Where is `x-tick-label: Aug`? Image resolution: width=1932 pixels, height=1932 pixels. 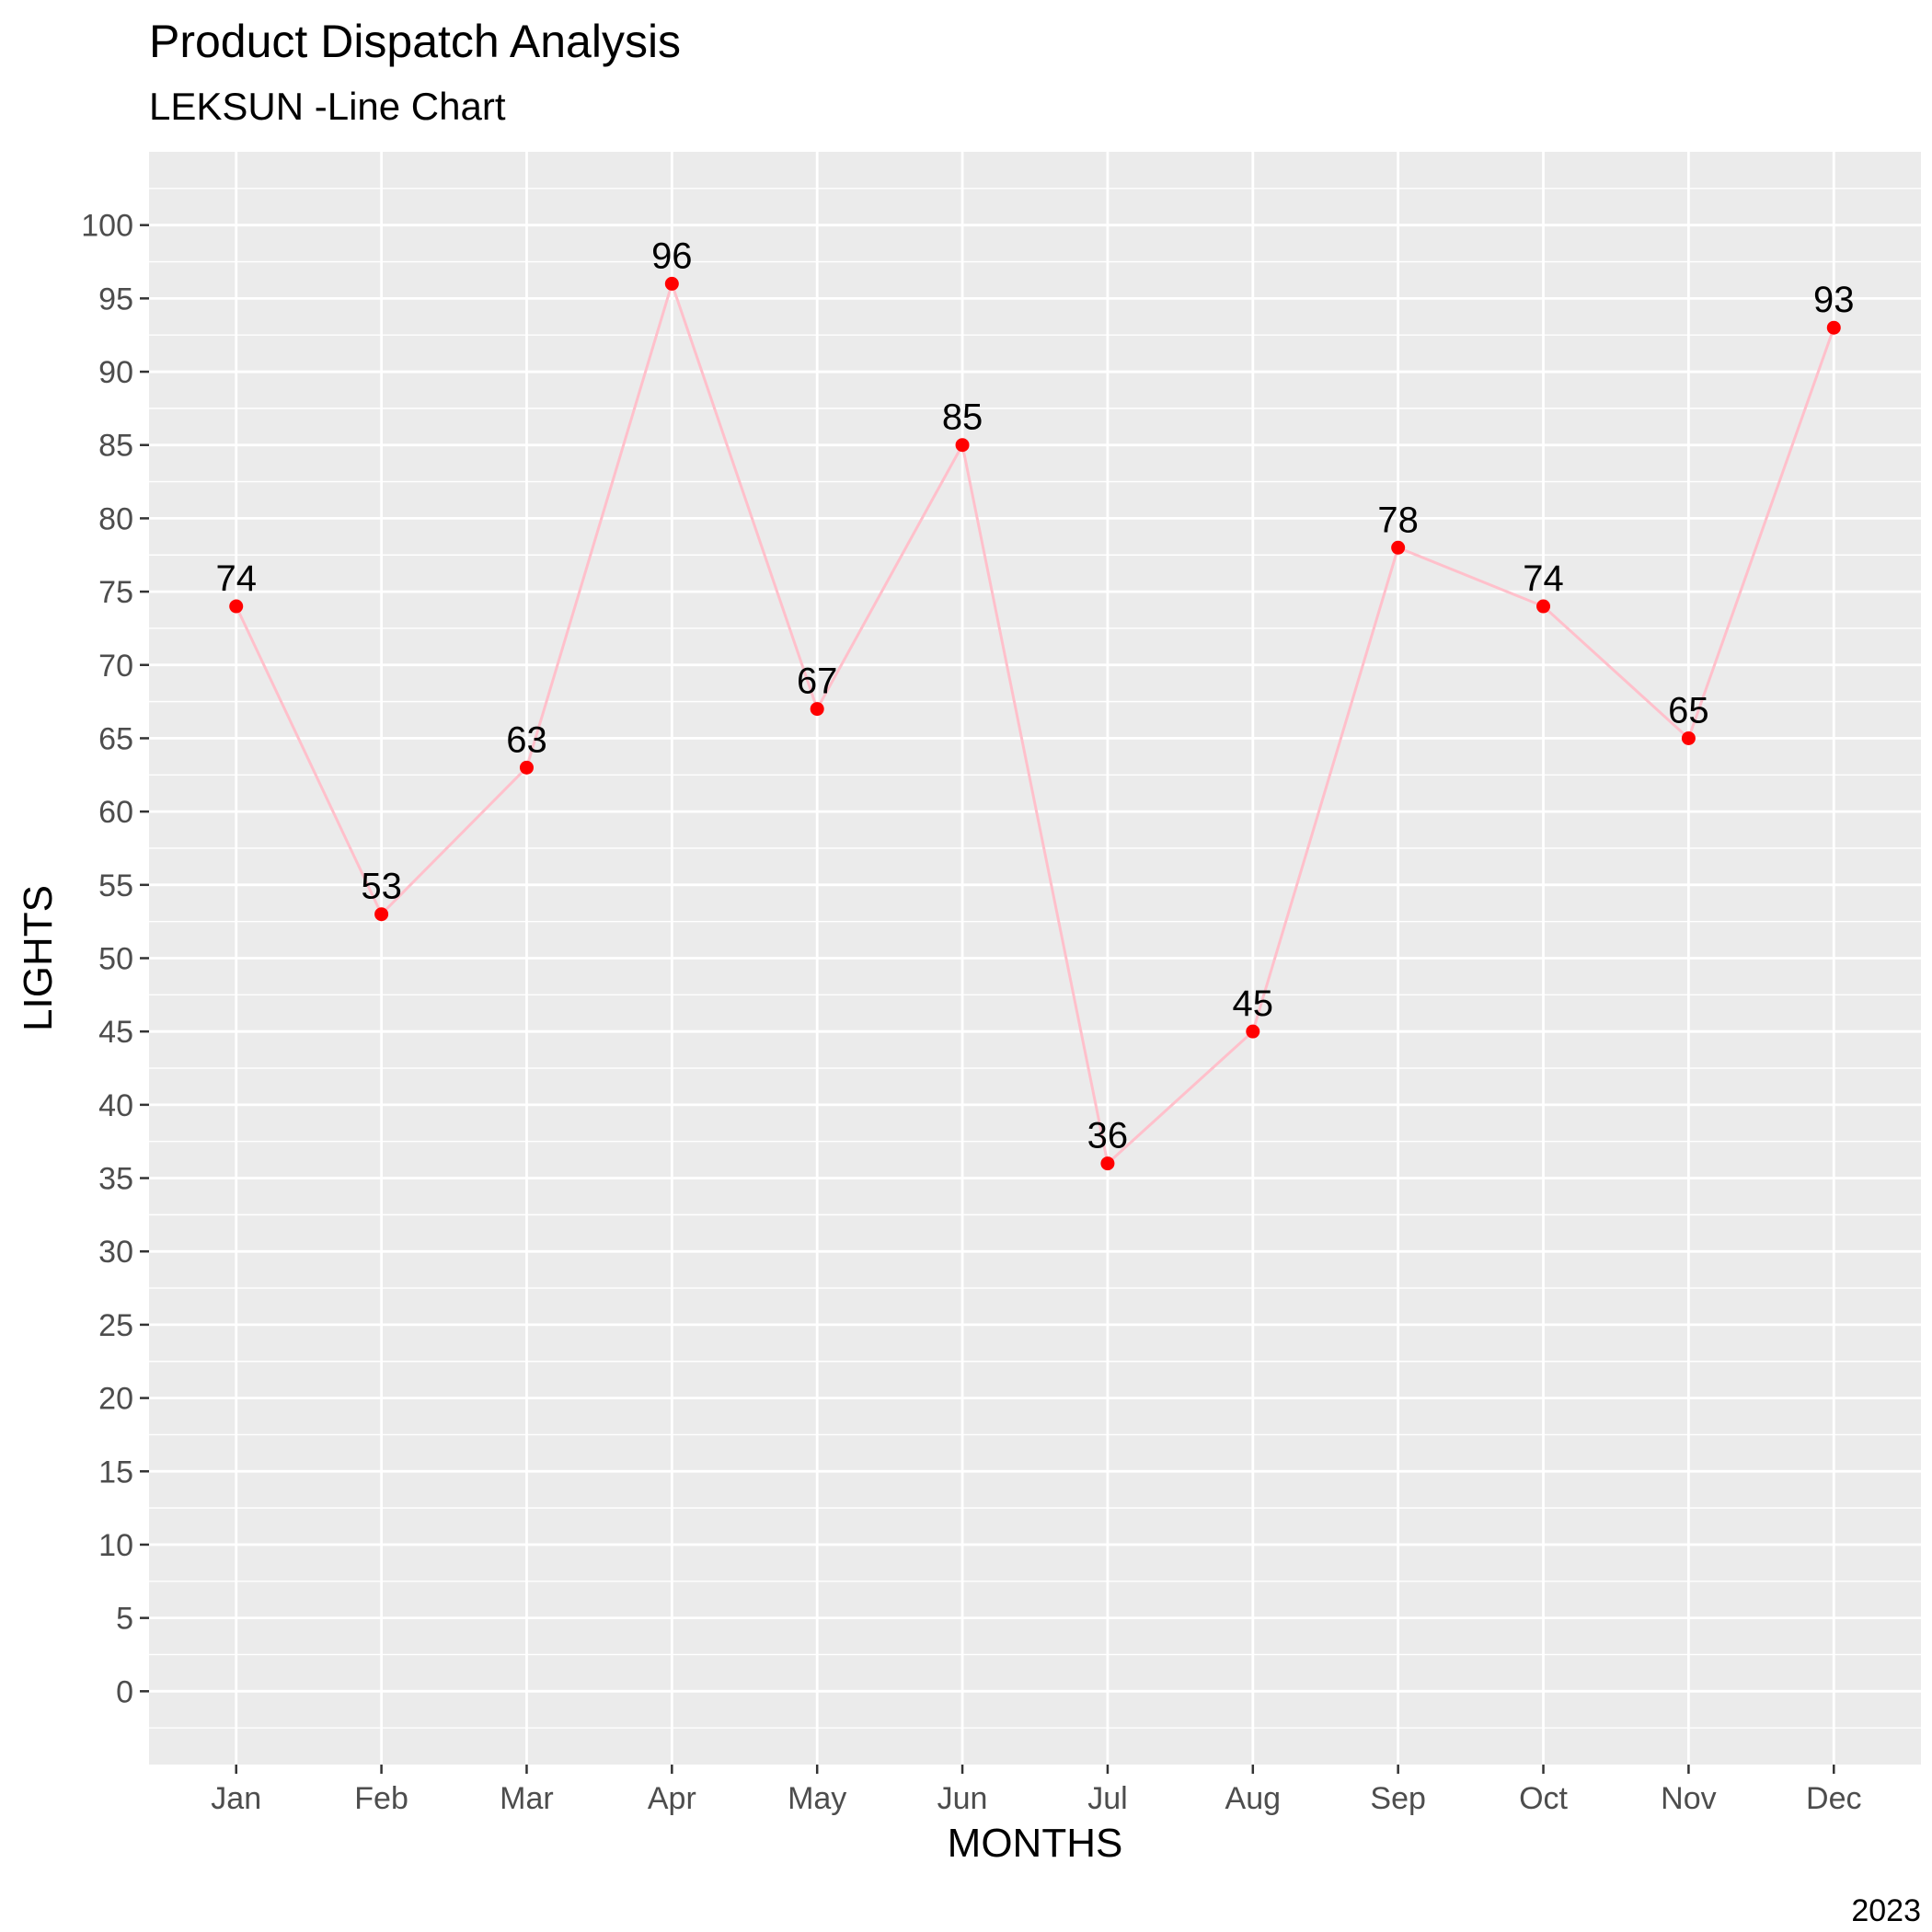 x-tick-label: Aug is located at coordinates (1253, 1798).